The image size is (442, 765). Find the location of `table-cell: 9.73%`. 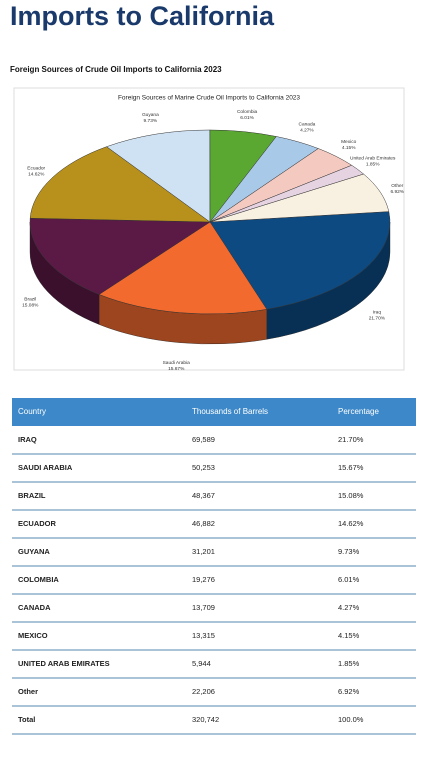

table-cell: 9.73% is located at coordinates (349, 551).